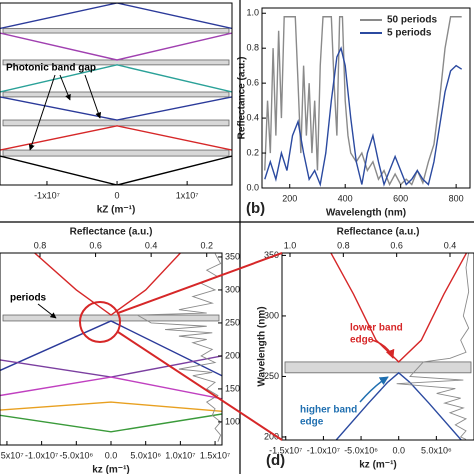  Describe the element at coordinates (252, 152) in the screenshot. I see `y-tick-label: 0.2` at that location.